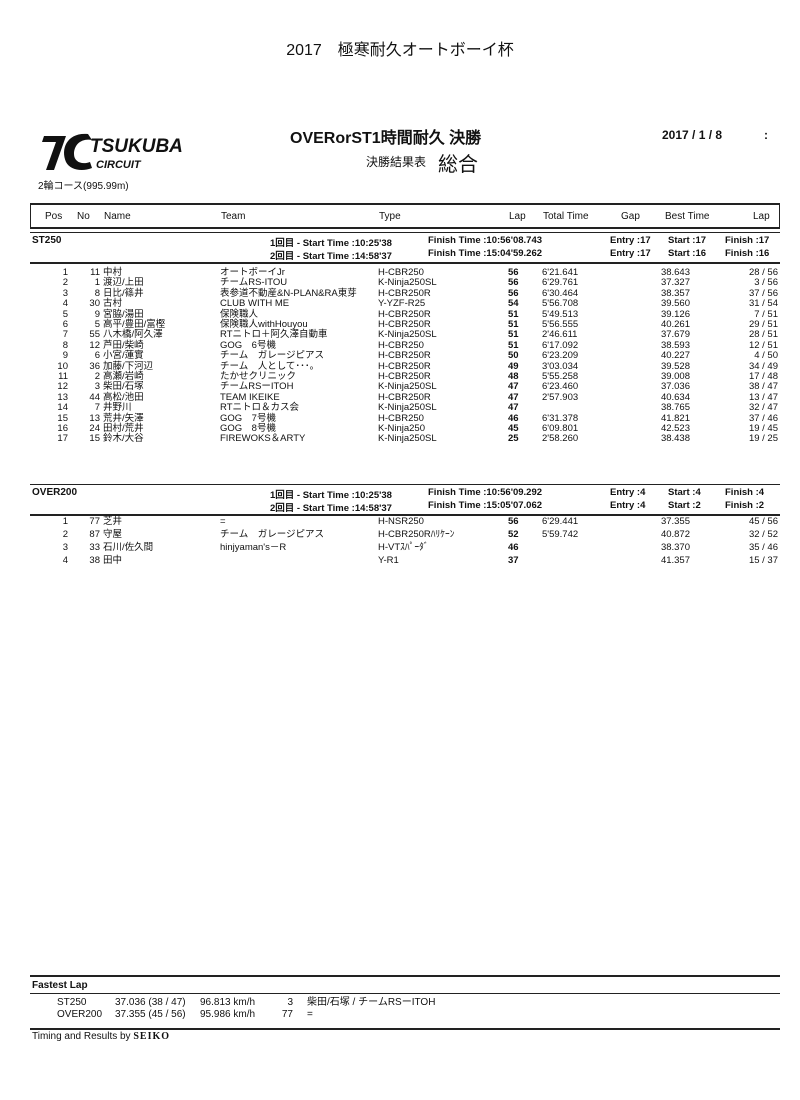  Describe the element at coordinates (485, 492) in the screenshot. I see `heat-finish: Finish Time :10:56'09.292` at that location.